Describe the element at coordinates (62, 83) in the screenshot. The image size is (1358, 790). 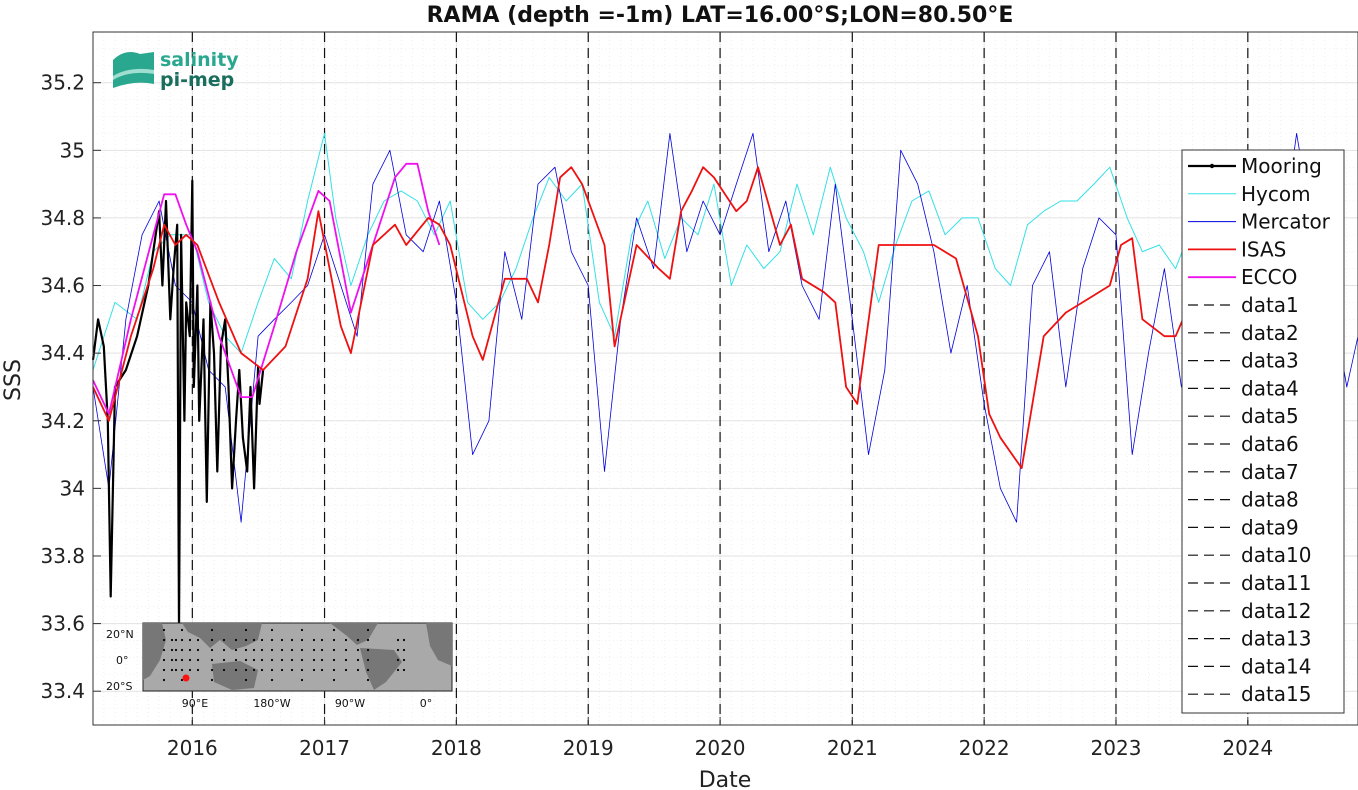
I see `y-tick-label: 35.2` at that location.